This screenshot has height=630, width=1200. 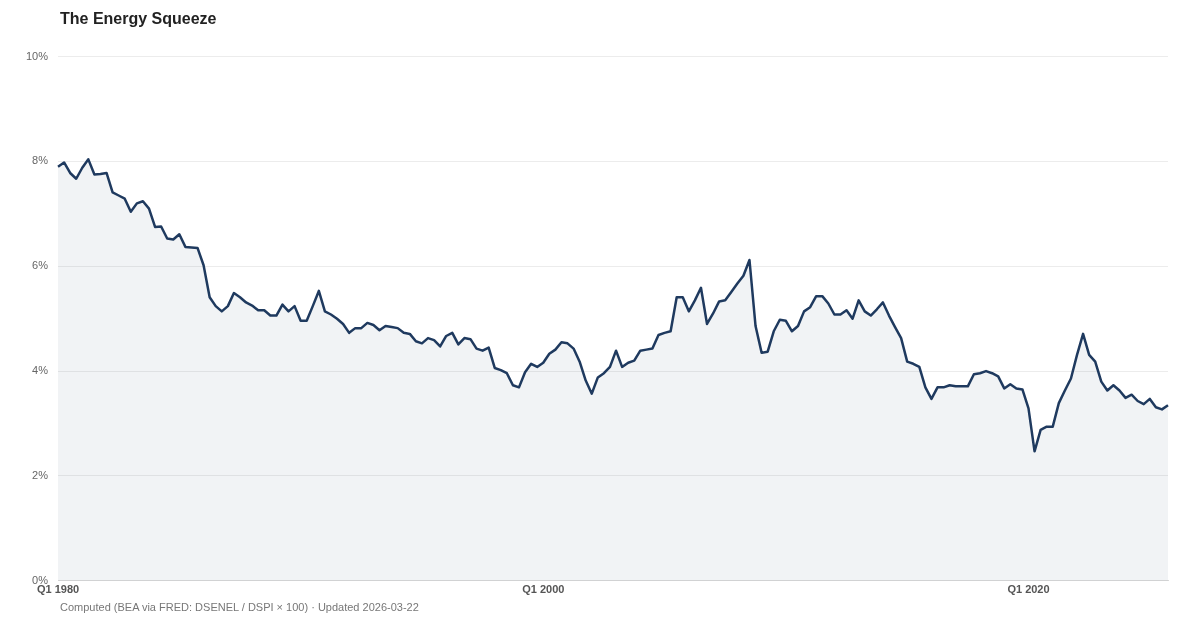 I want to click on x-tick-label: Q1 2020, so click(x=1028, y=589).